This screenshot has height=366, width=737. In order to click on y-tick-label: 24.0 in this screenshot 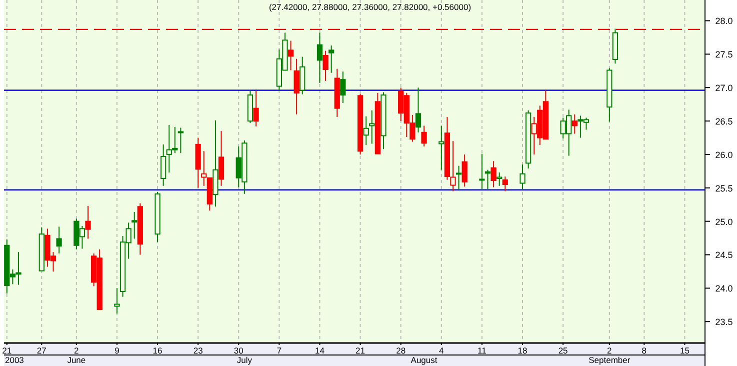, I will do `click(724, 289)`.